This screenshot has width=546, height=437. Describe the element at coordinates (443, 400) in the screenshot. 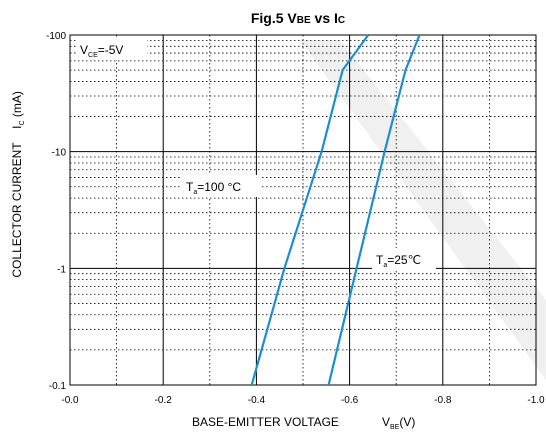

I see `x-tick-label: -0.8` at that location.